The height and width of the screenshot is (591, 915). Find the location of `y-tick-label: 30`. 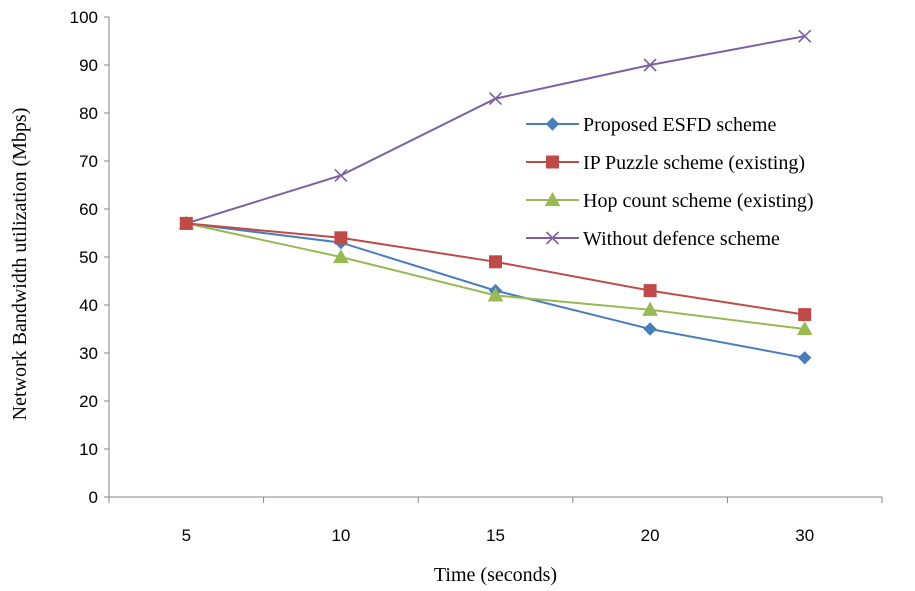

y-tick-label: 30 is located at coordinates (88, 353).